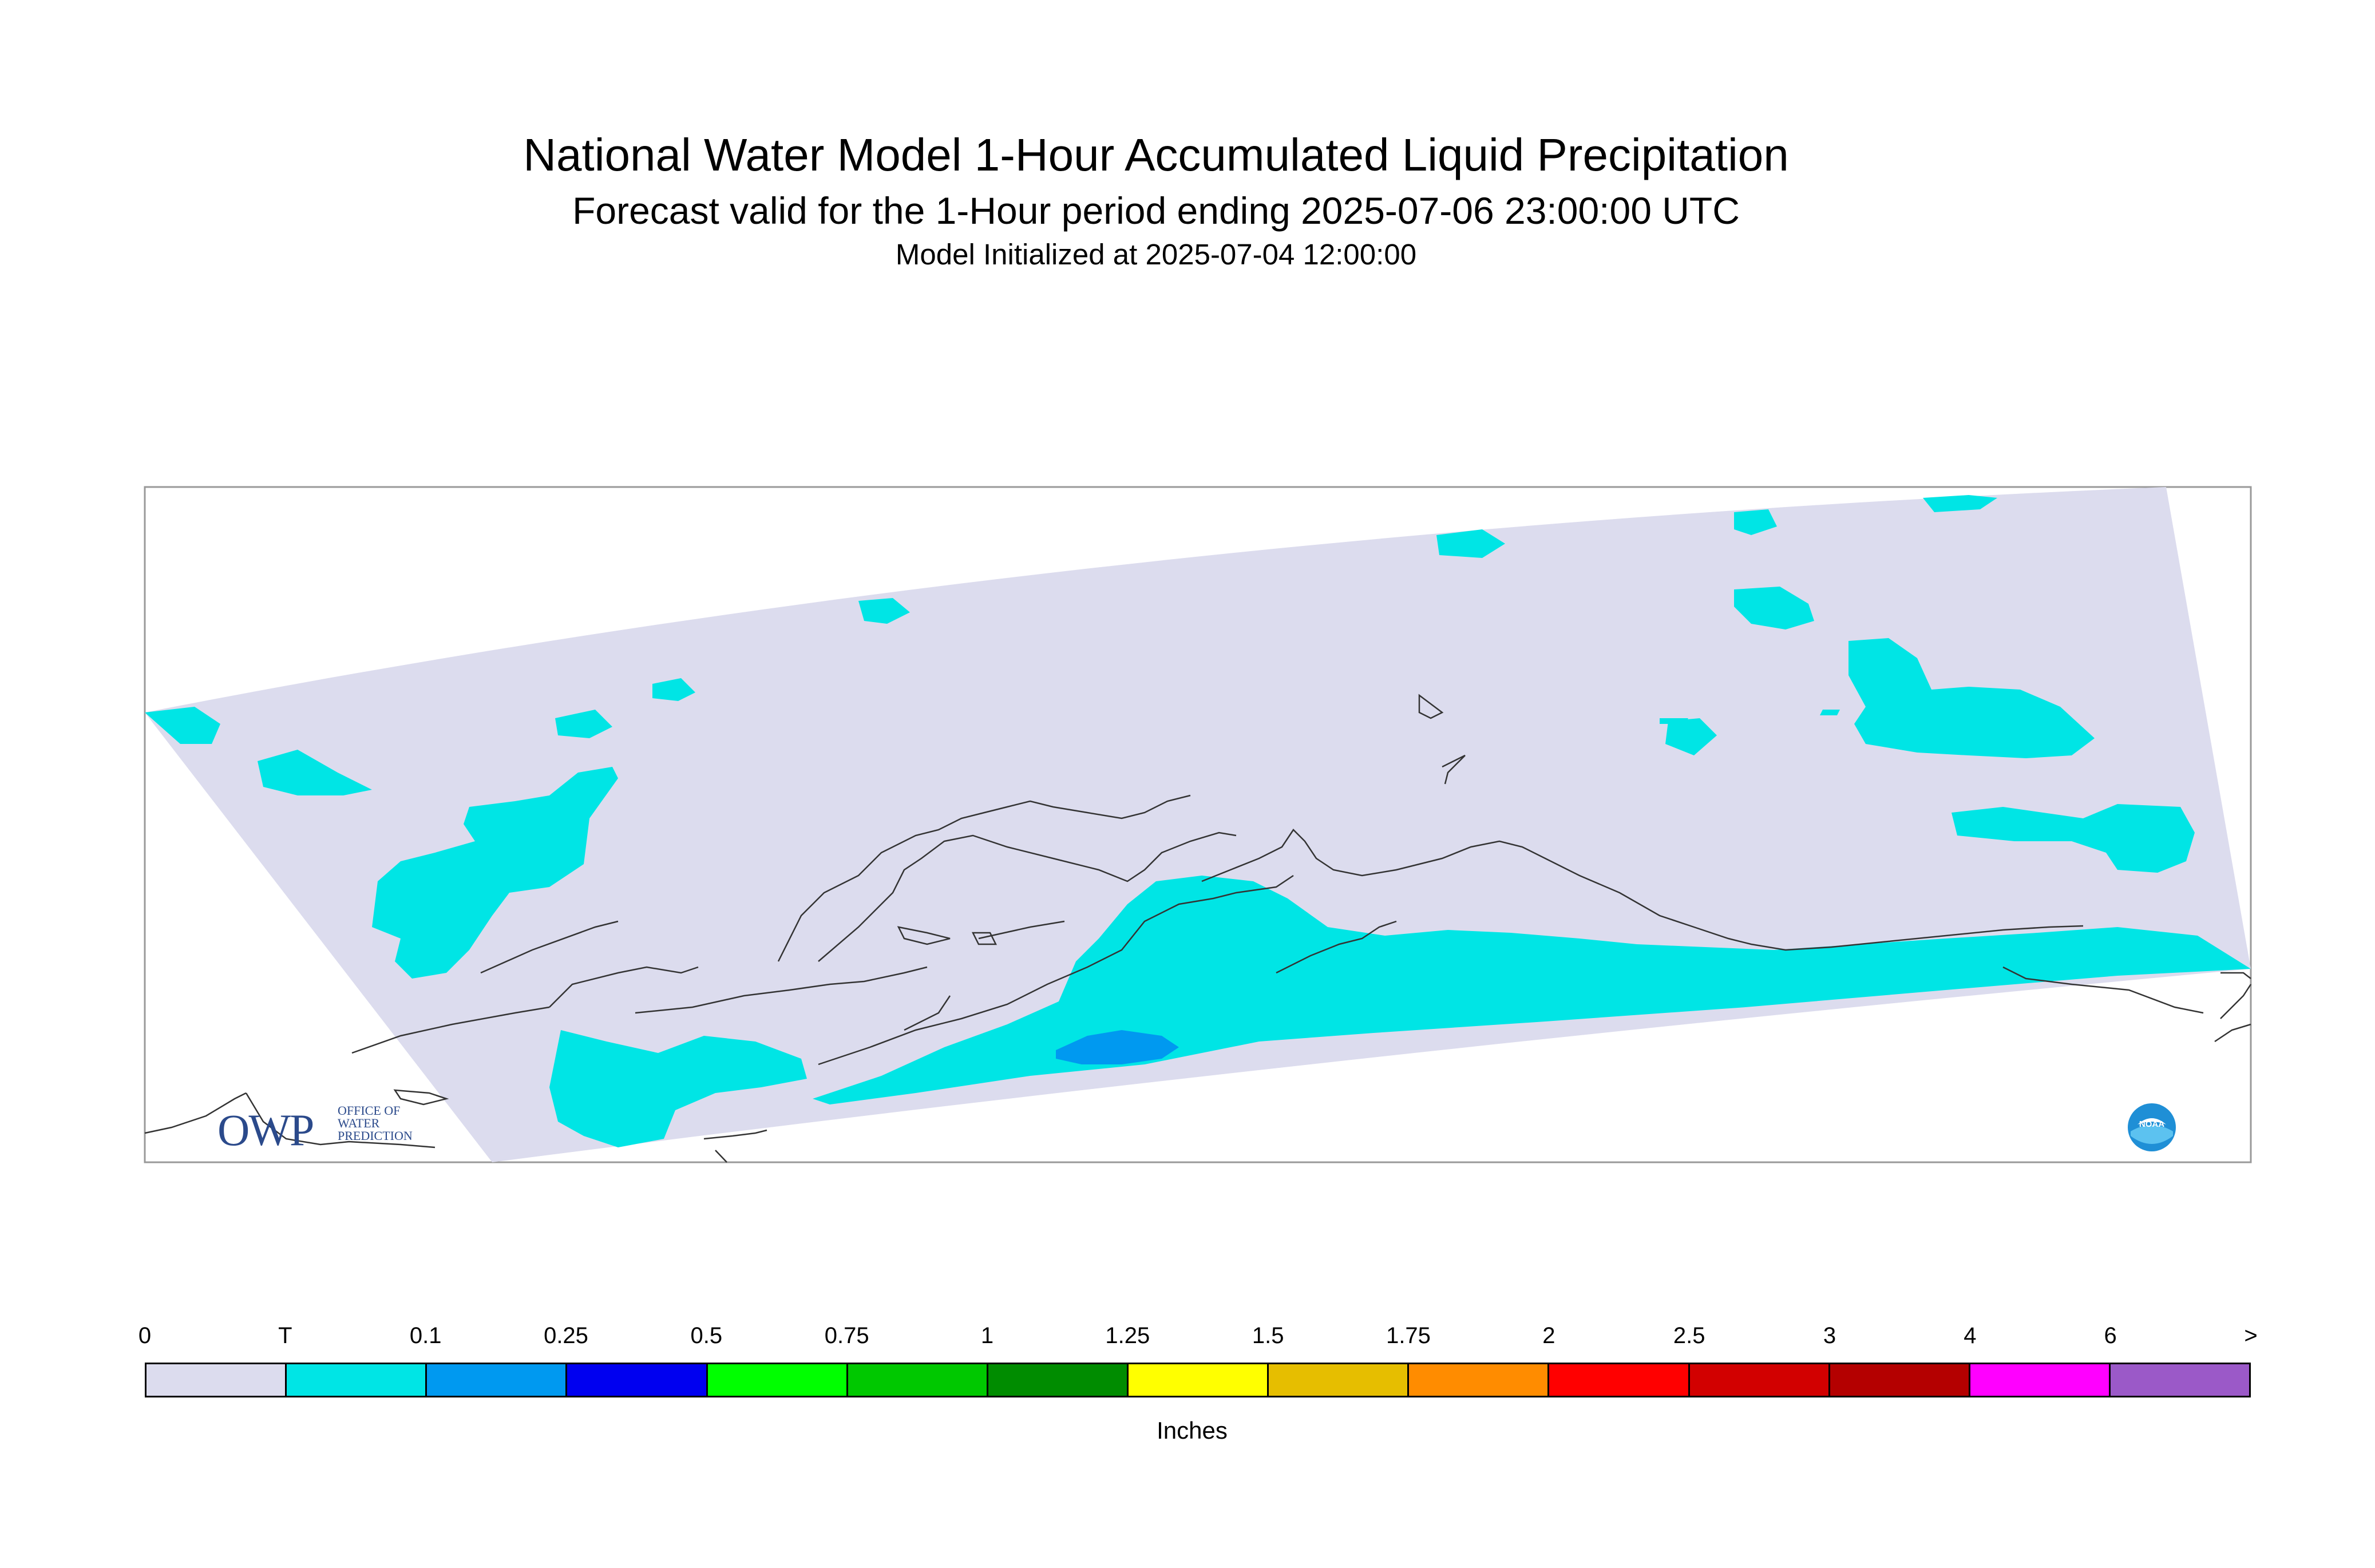 The image size is (2375, 1568). I want to click on owp-logo-text: OWP, so click(266, 1130).